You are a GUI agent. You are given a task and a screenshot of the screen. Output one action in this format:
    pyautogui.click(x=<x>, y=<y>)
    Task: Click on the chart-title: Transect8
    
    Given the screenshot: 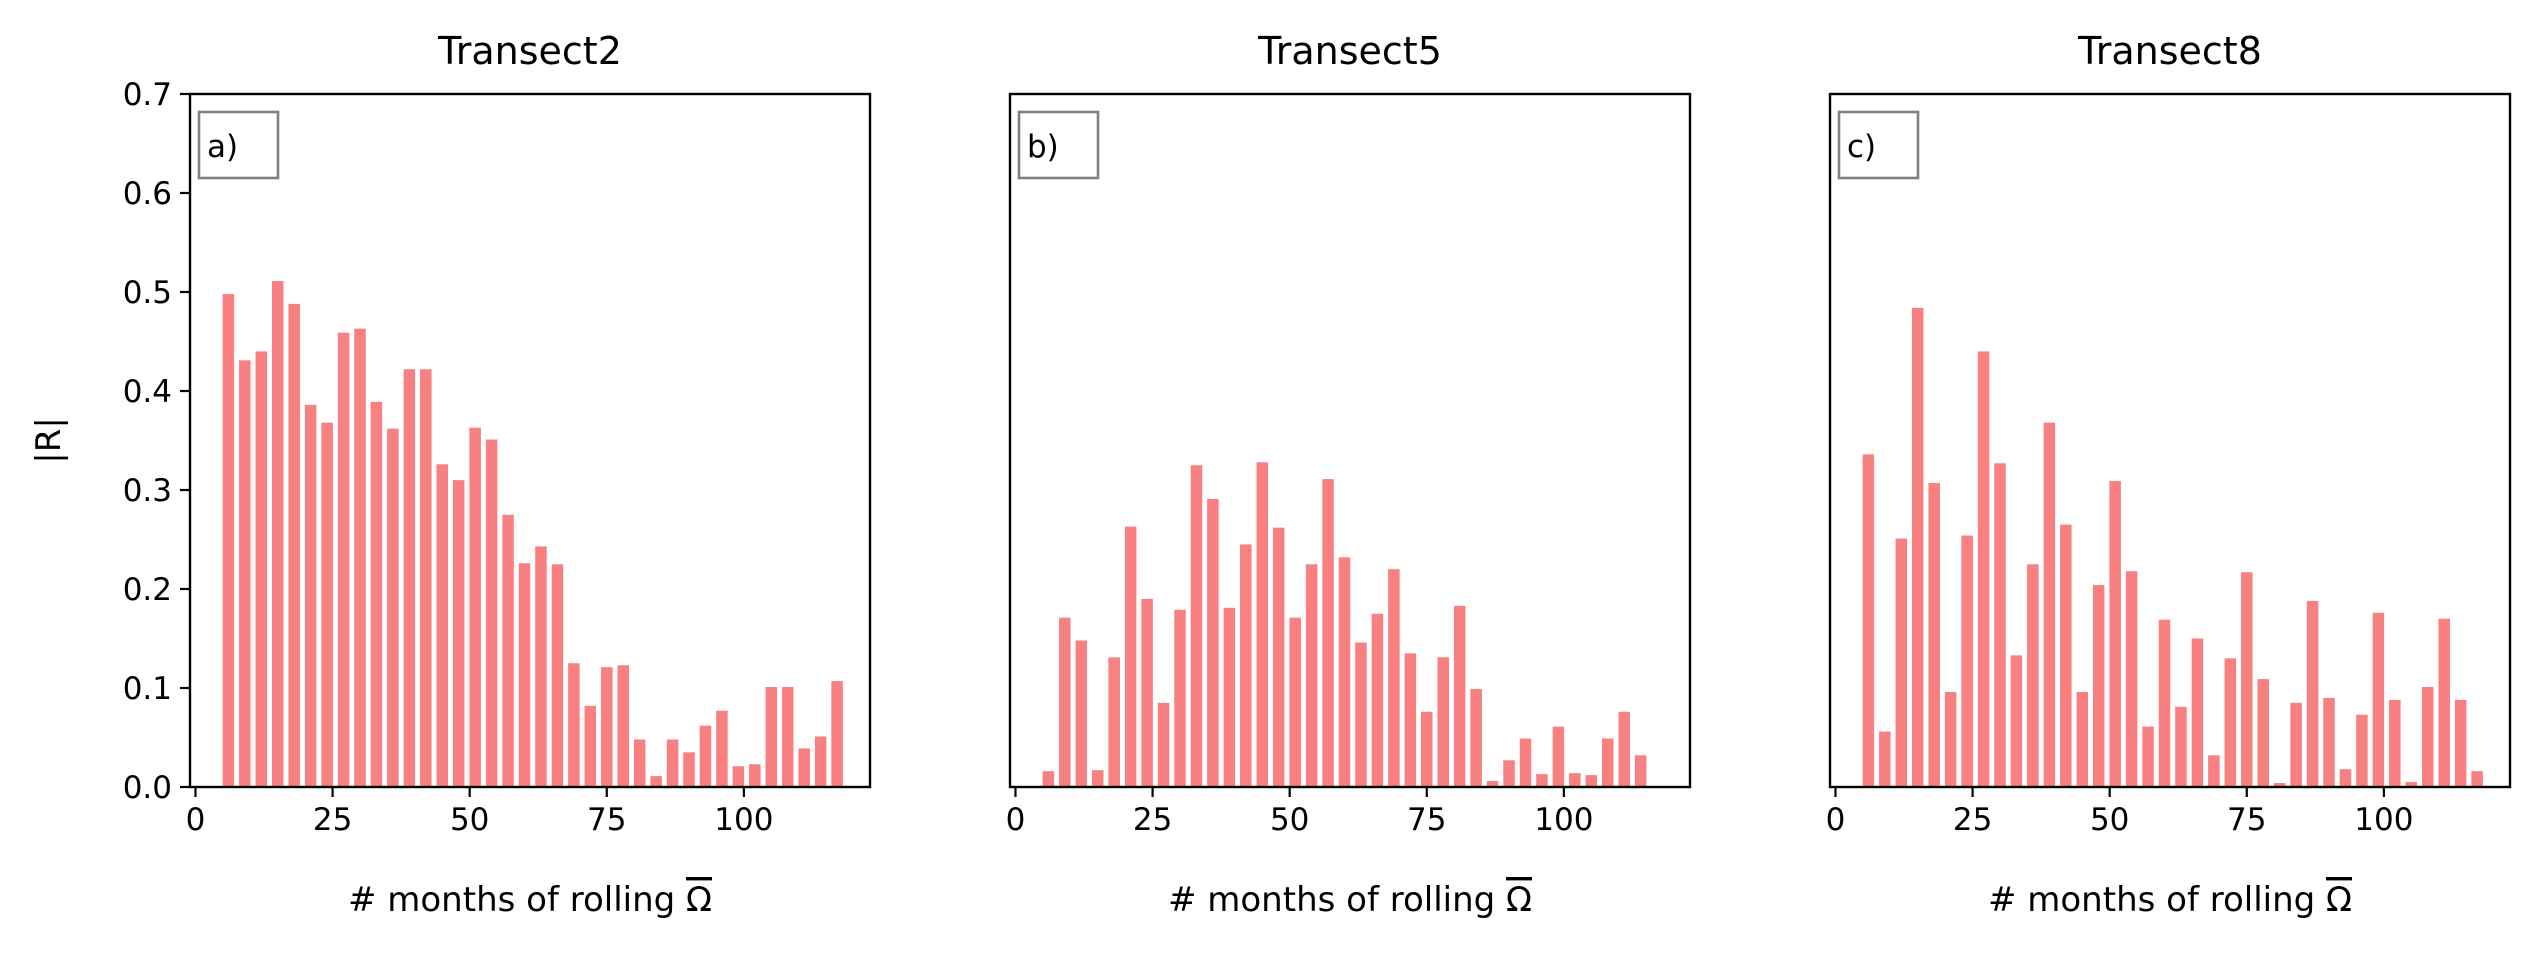 What is the action you would take?
    pyautogui.click(x=2169, y=51)
    